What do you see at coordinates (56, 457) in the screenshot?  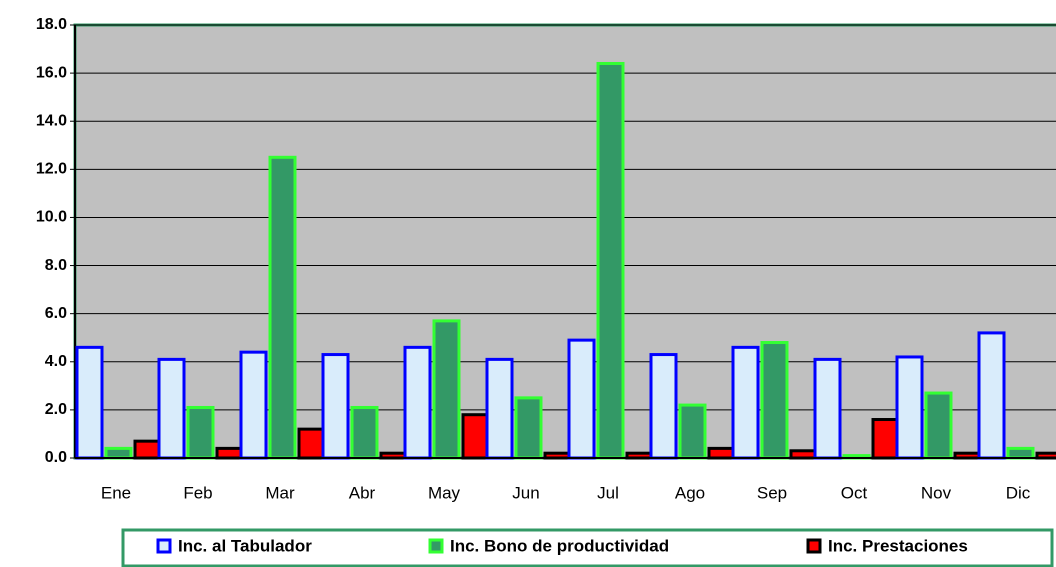 I see `y-tick-label: 0.0` at bounding box center [56, 457].